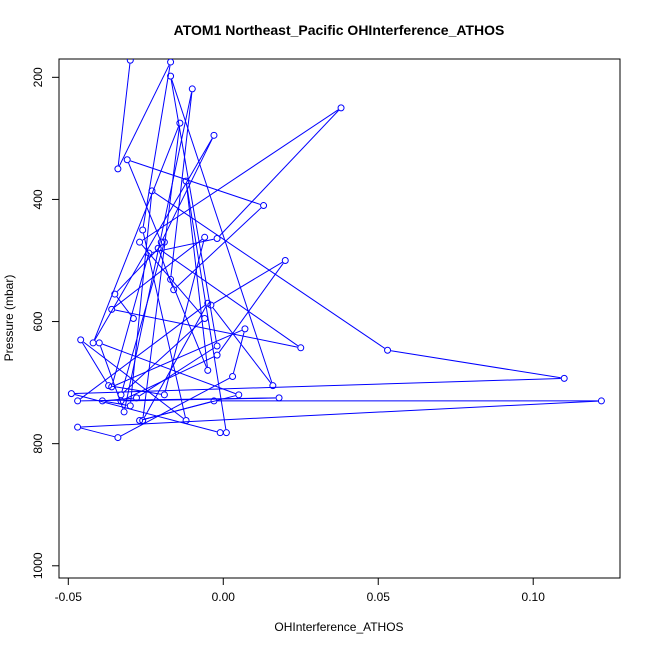 This screenshot has height=650, width=650. What do you see at coordinates (379, 597) in the screenshot?
I see `x-tick-label: 0.05` at bounding box center [379, 597].